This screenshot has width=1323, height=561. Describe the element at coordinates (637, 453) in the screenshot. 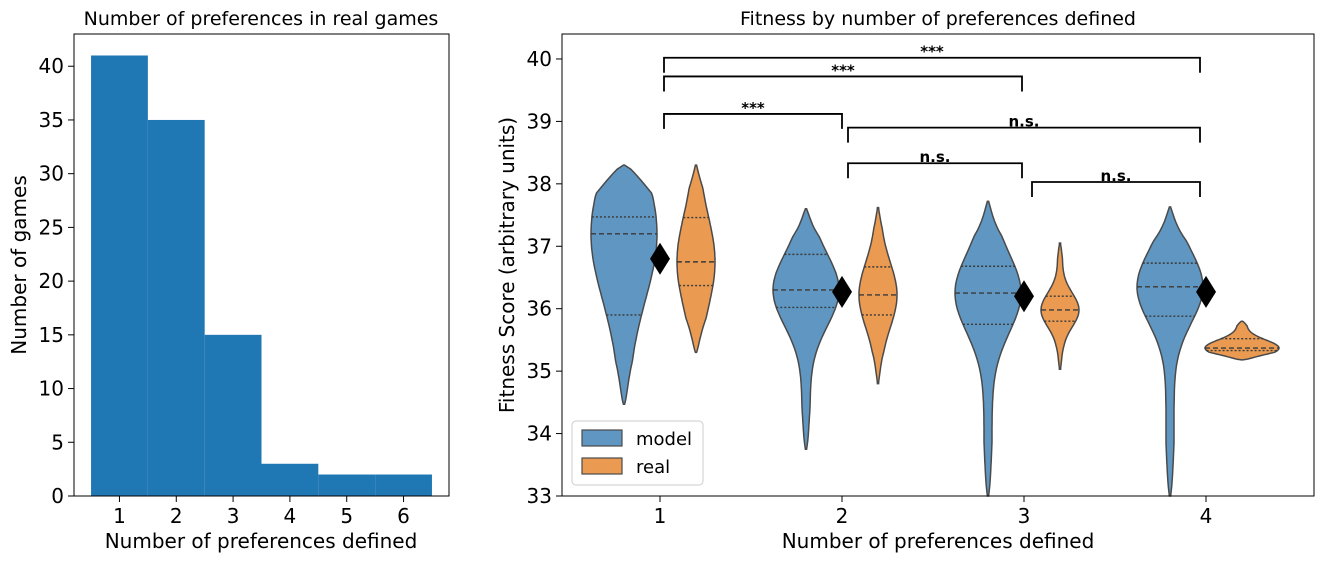

I see `legend: model real` at that location.